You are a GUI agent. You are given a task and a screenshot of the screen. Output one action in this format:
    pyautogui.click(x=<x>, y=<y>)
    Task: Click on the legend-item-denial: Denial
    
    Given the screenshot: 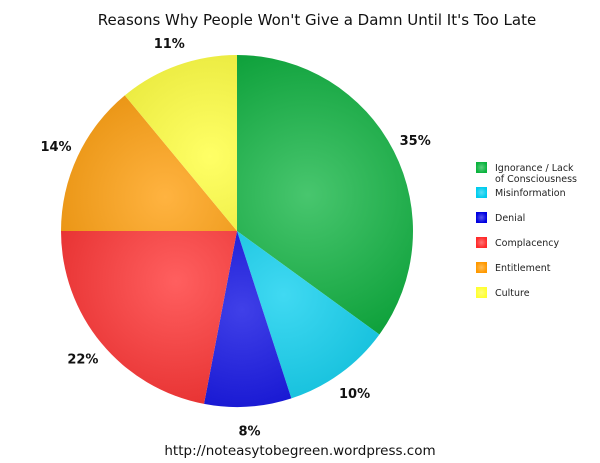 What is the action you would take?
    pyautogui.click(x=500, y=218)
    